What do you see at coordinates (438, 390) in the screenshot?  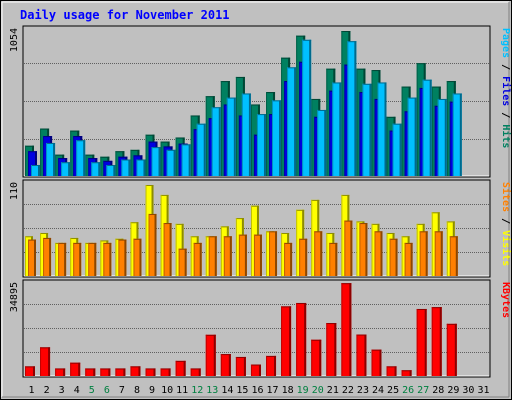 I see `day-label: 28` at bounding box center [438, 390].